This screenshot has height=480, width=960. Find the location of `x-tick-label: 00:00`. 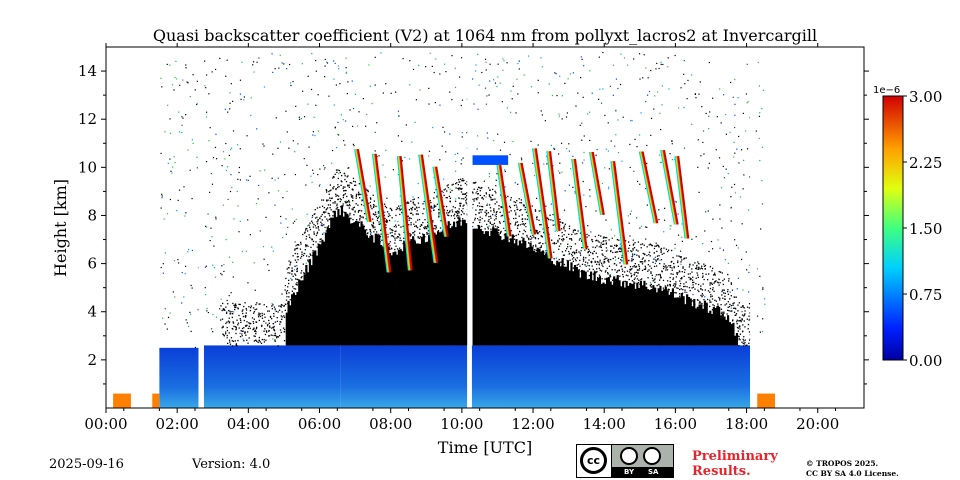

x-tick-label: 00:00 is located at coordinates (105, 424).